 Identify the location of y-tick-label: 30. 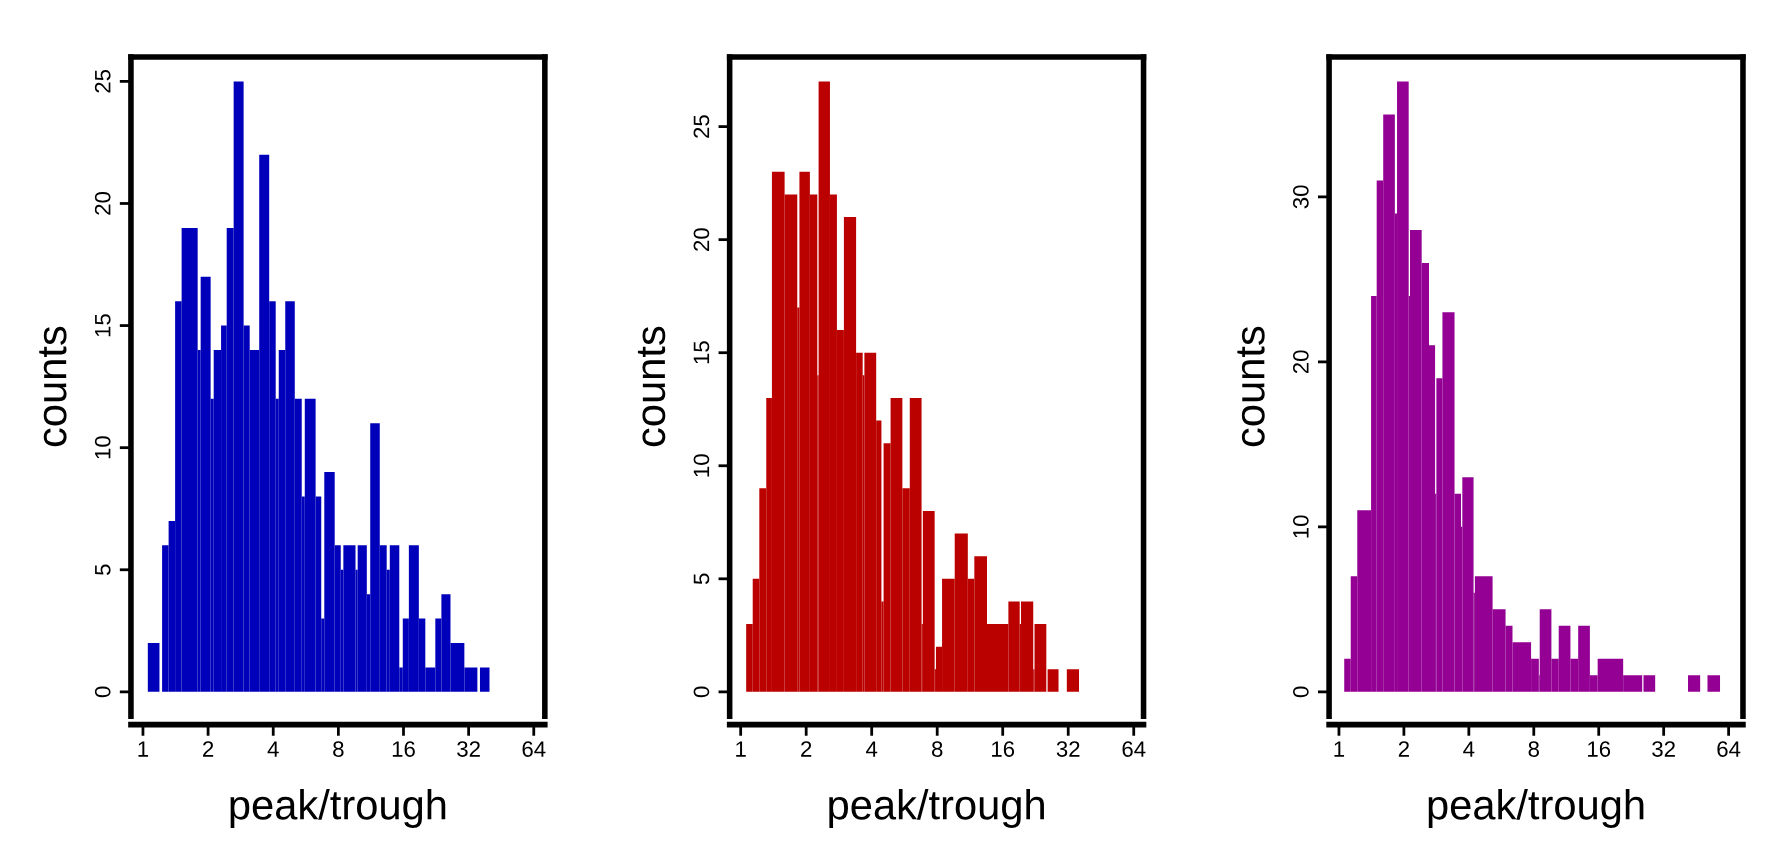
(1300, 197).